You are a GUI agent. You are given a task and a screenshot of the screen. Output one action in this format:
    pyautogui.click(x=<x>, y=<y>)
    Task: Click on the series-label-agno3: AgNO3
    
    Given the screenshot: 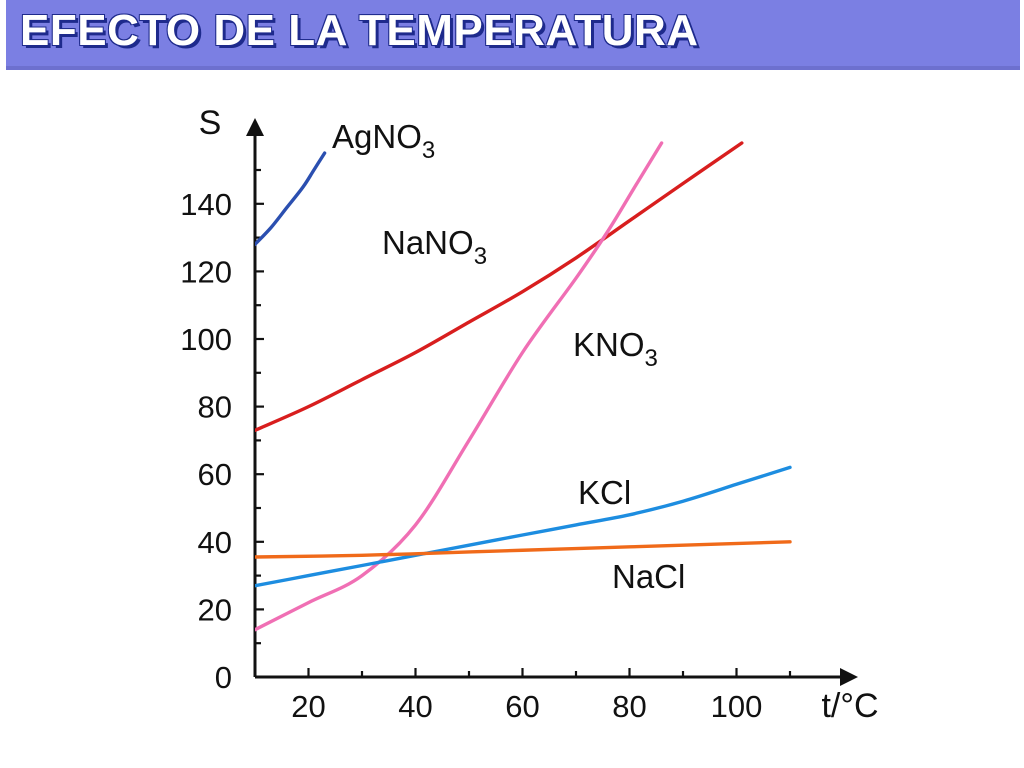 What is the action you would take?
    pyautogui.click(x=383, y=141)
    